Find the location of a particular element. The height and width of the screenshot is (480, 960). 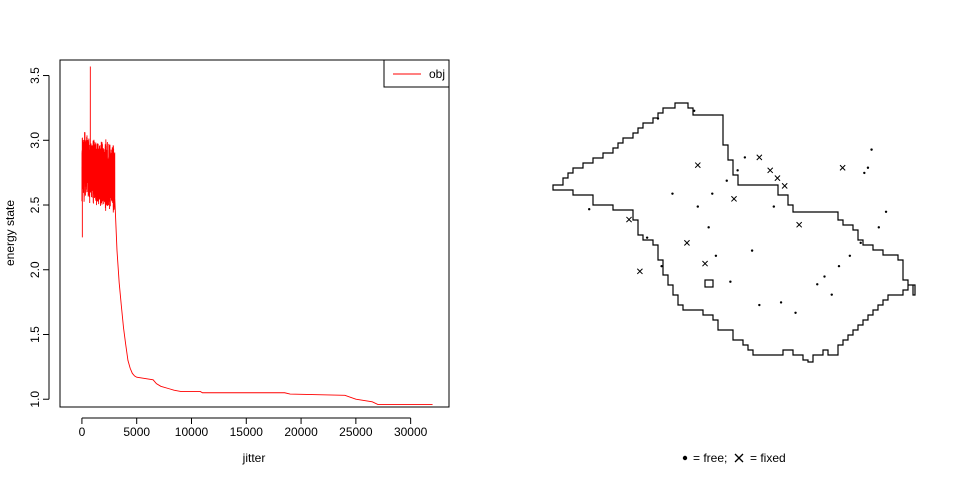

legend-free-marker is located at coordinates (685, 458).